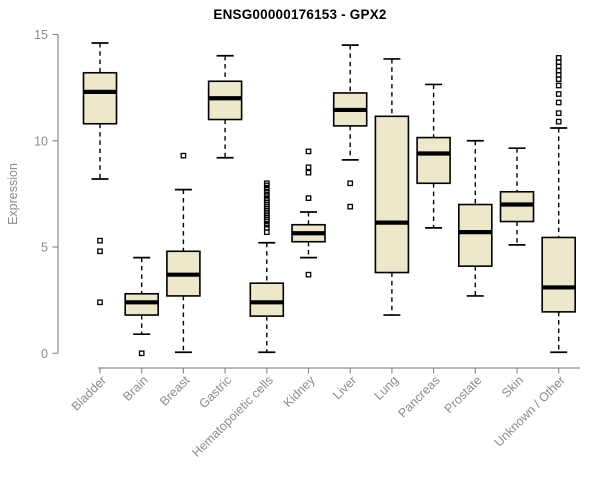 The height and width of the screenshot is (500, 600). Describe the element at coordinates (512, 386) in the screenshot. I see `x-tick-label: Skin` at that location.